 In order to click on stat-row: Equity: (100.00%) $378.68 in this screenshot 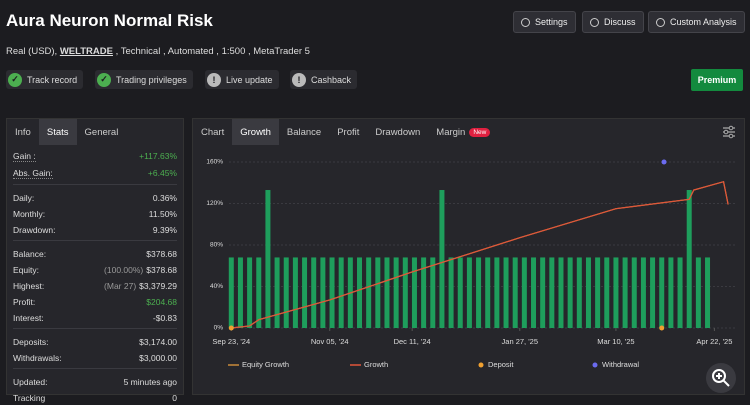, I will do `click(95, 270)`.